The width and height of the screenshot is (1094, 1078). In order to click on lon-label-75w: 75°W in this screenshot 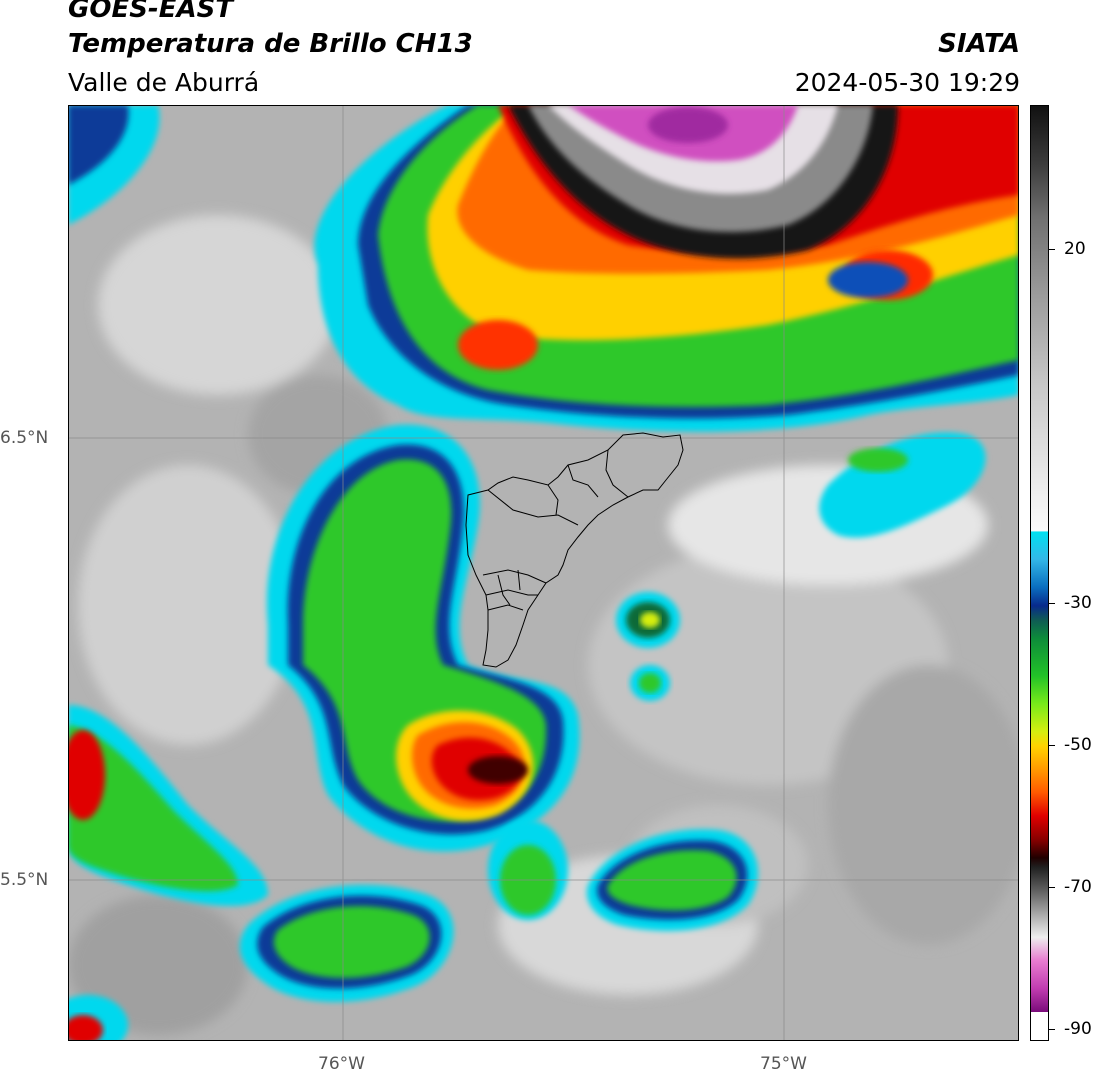, I will do `click(783, 1064)`.